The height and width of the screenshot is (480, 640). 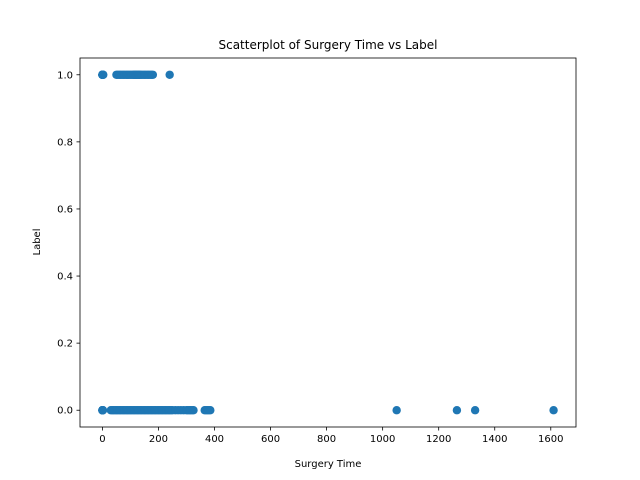 What do you see at coordinates (65, 344) in the screenshot?
I see `y-tick-label: 0.2` at bounding box center [65, 344].